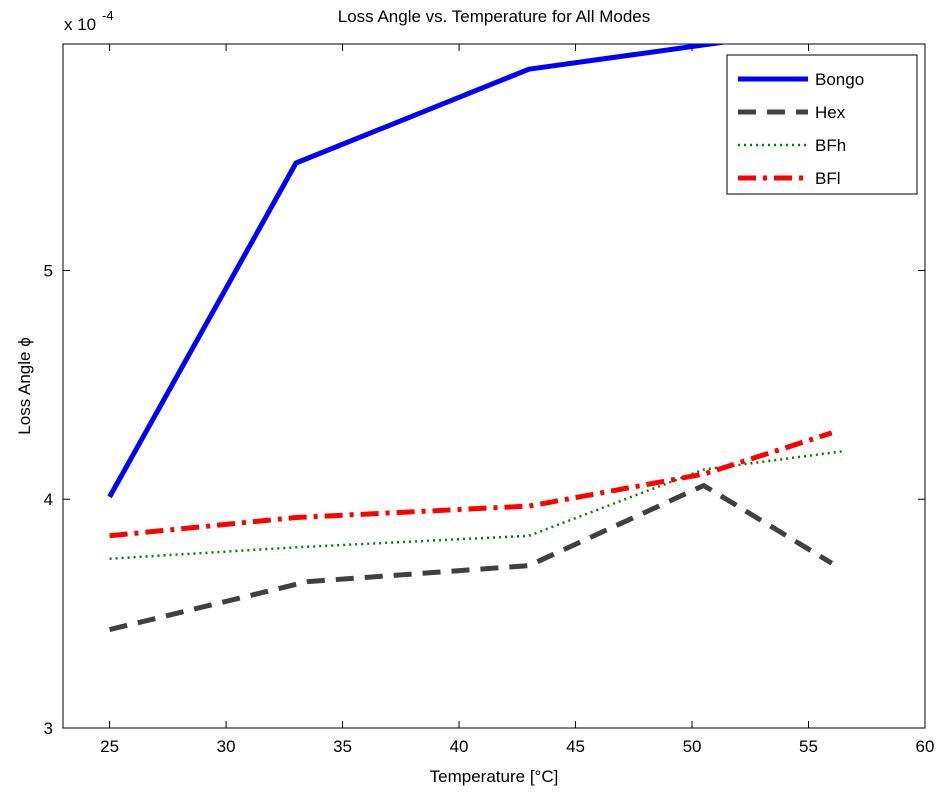 Image resolution: width=940 pixels, height=795 pixels. What do you see at coordinates (48, 728) in the screenshot?
I see `y-tick-label: 3` at bounding box center [48, 728].